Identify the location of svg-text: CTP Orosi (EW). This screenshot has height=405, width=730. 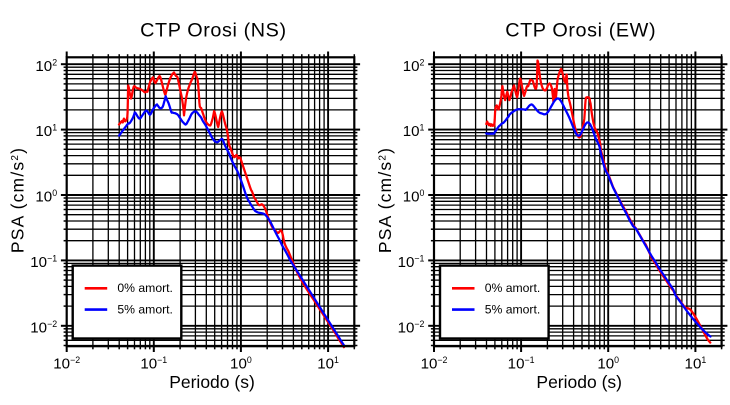
(580, 31).